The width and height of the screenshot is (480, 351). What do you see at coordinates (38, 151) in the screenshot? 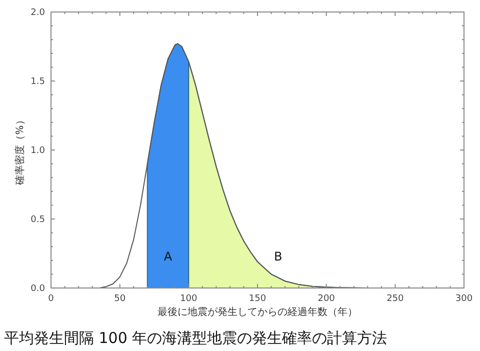
I see `y-tick-label: 1.0` at bounding box center [38, 151].